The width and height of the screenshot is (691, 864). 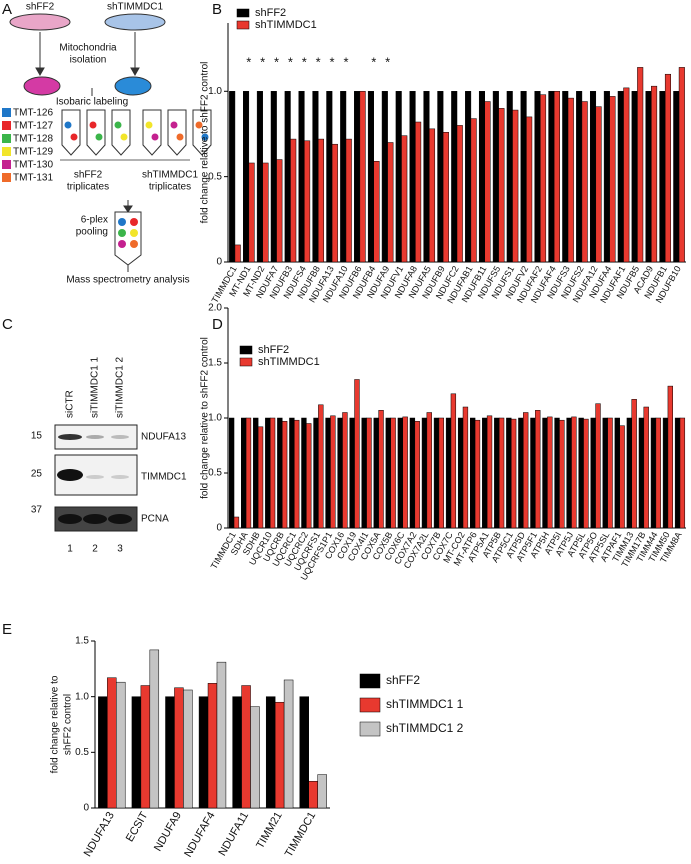 I want to click on step-label: Mass spectrometry analysis, so click(x=127, y=280).